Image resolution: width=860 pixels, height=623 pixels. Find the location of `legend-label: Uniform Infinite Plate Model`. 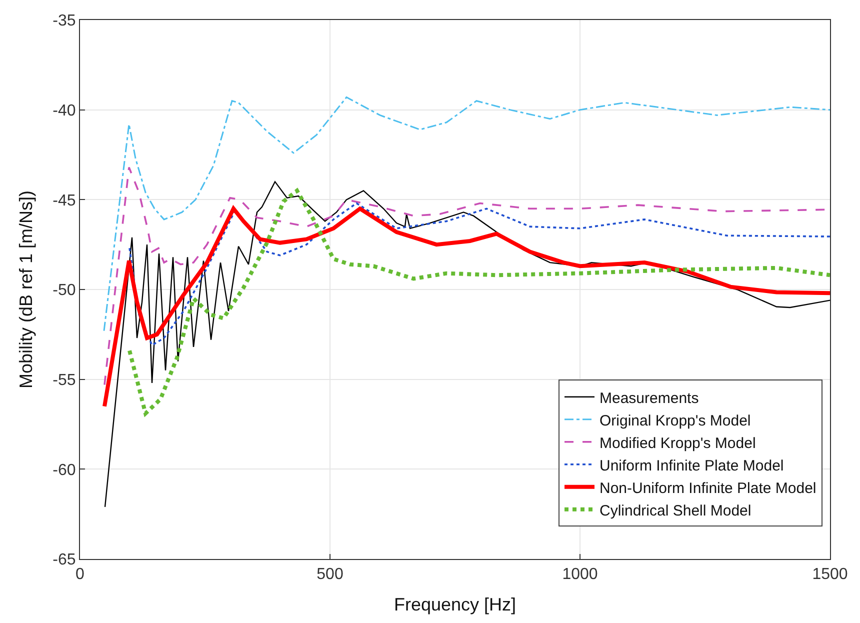

legend-label: Uniform Infinite Plate Model is located at coordinates (692, 465).